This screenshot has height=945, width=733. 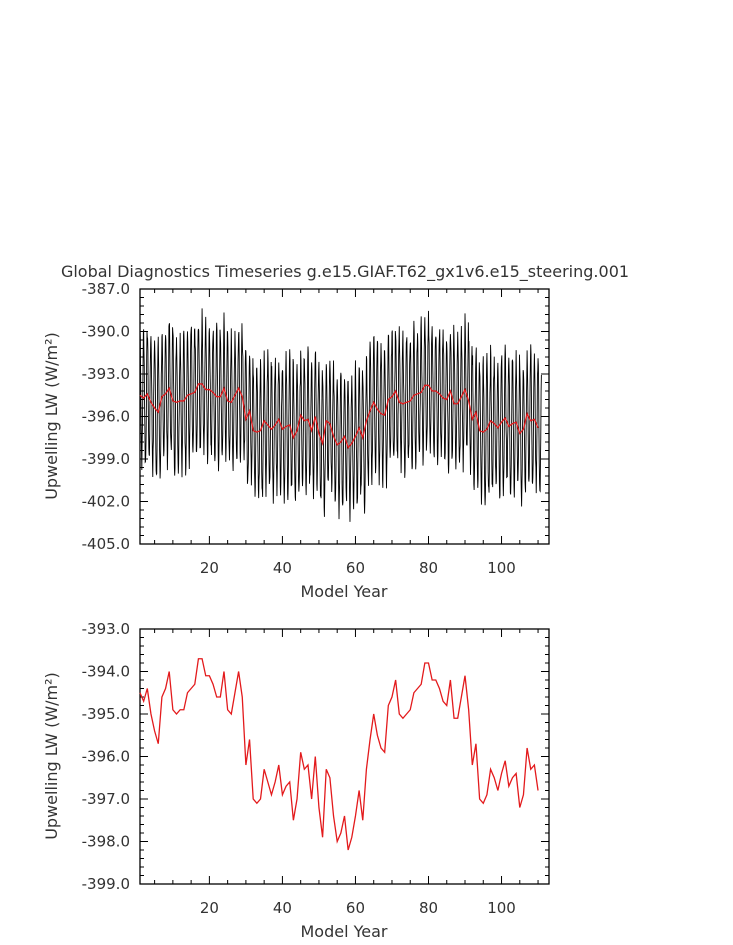 What do you see at coordinates (106, 842) in the screenshot?
I see `y-tick-label: -398.0` at bounding box center [106, 842].